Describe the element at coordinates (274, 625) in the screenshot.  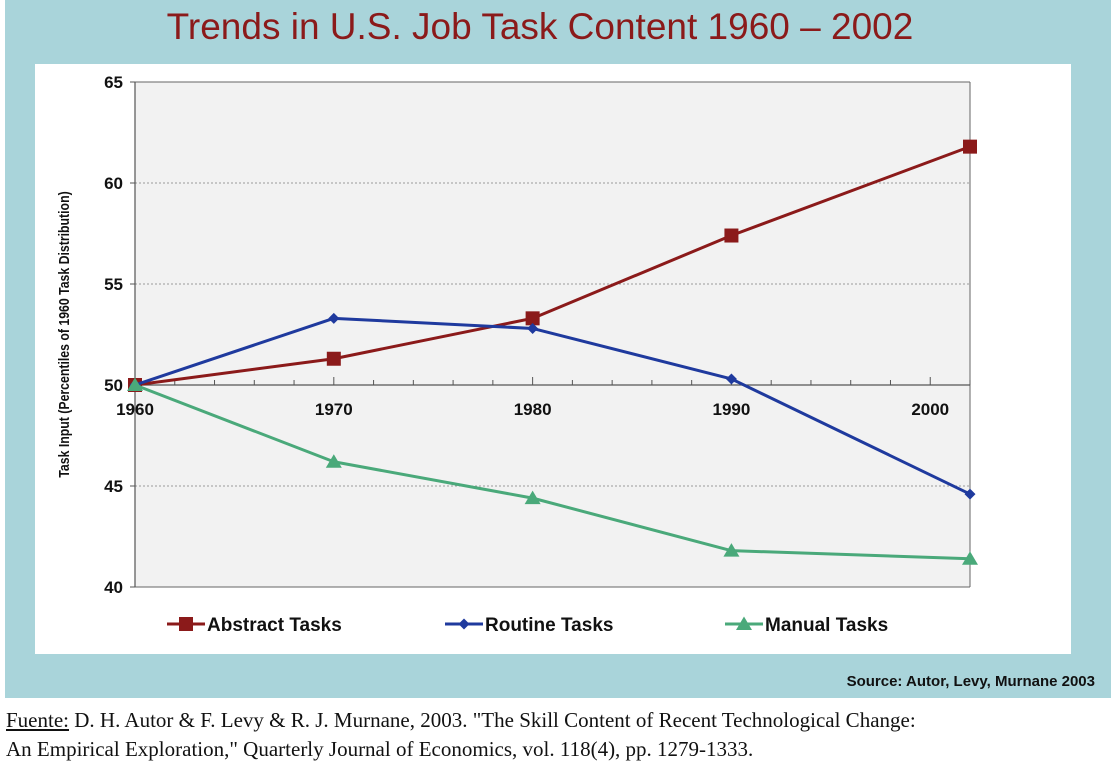
I see `legend-label-abstract-tasks: Abstract Tasks` at that location.